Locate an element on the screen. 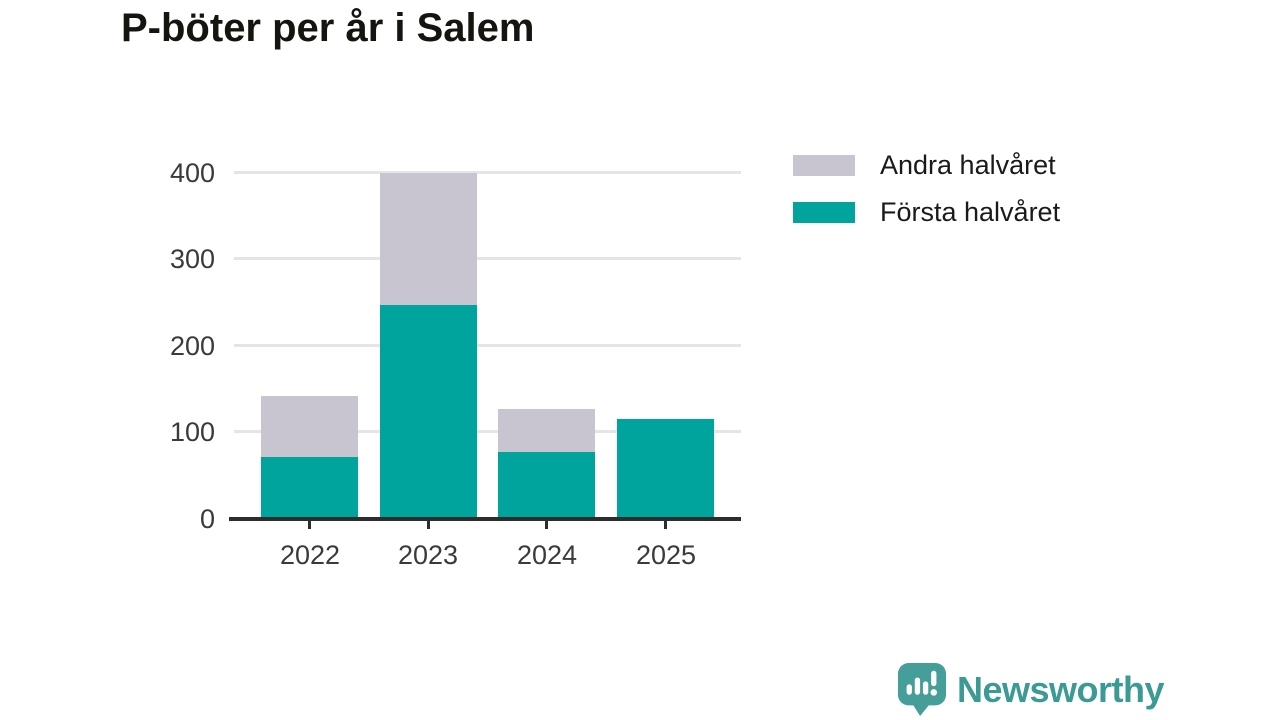 The image size is (1280, 720). x-axis-tick-2023 is located at coordinates (428, 525).